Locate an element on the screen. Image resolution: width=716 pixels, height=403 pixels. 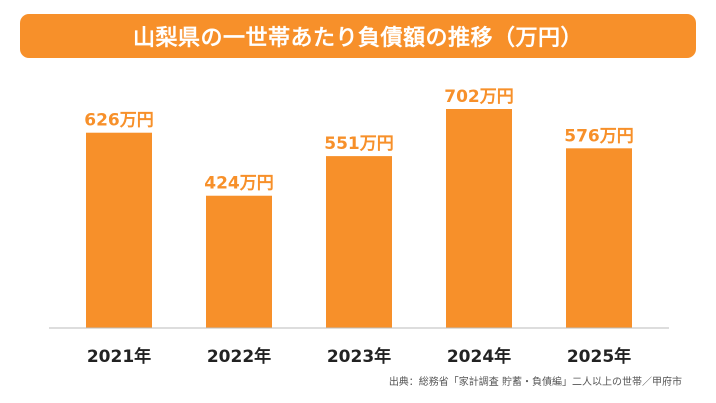
value-label: 551万円 is located at coordinates (359, 144).